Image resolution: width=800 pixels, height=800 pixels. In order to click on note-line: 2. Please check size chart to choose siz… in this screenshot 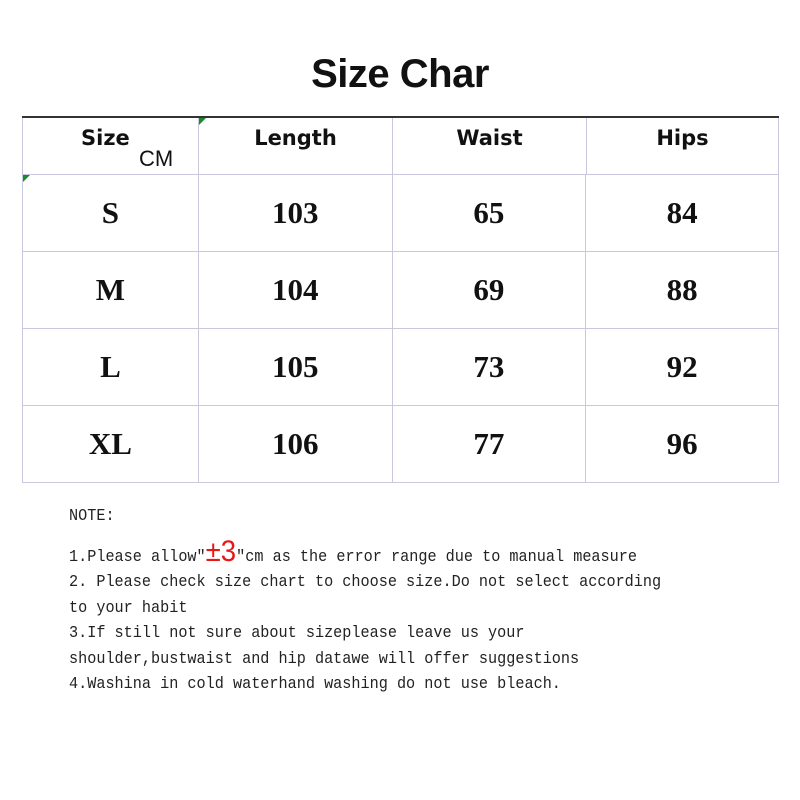, I will do `click(365, 581)`.